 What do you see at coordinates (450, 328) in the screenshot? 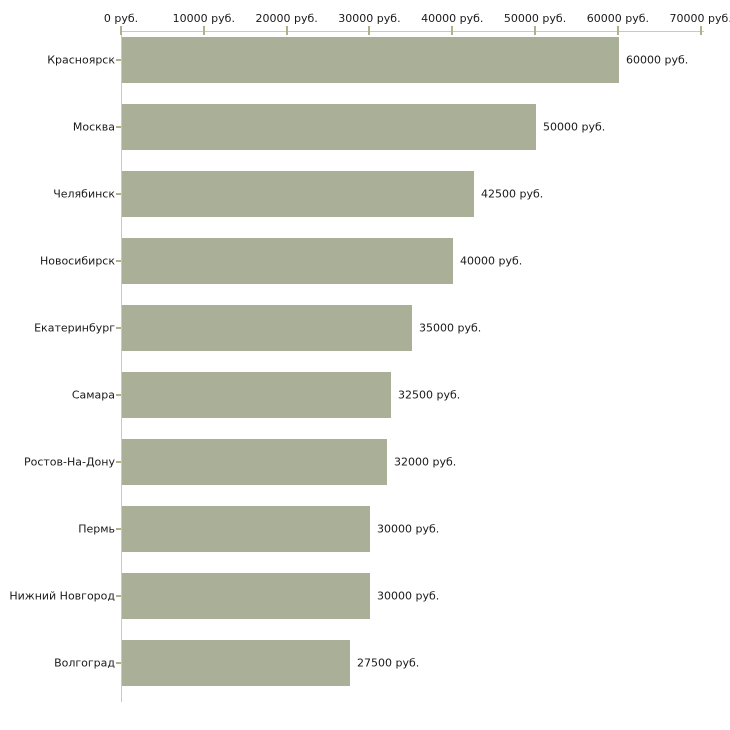
I see `value-label: 35000 руб.` at bounding box center [450, 328].